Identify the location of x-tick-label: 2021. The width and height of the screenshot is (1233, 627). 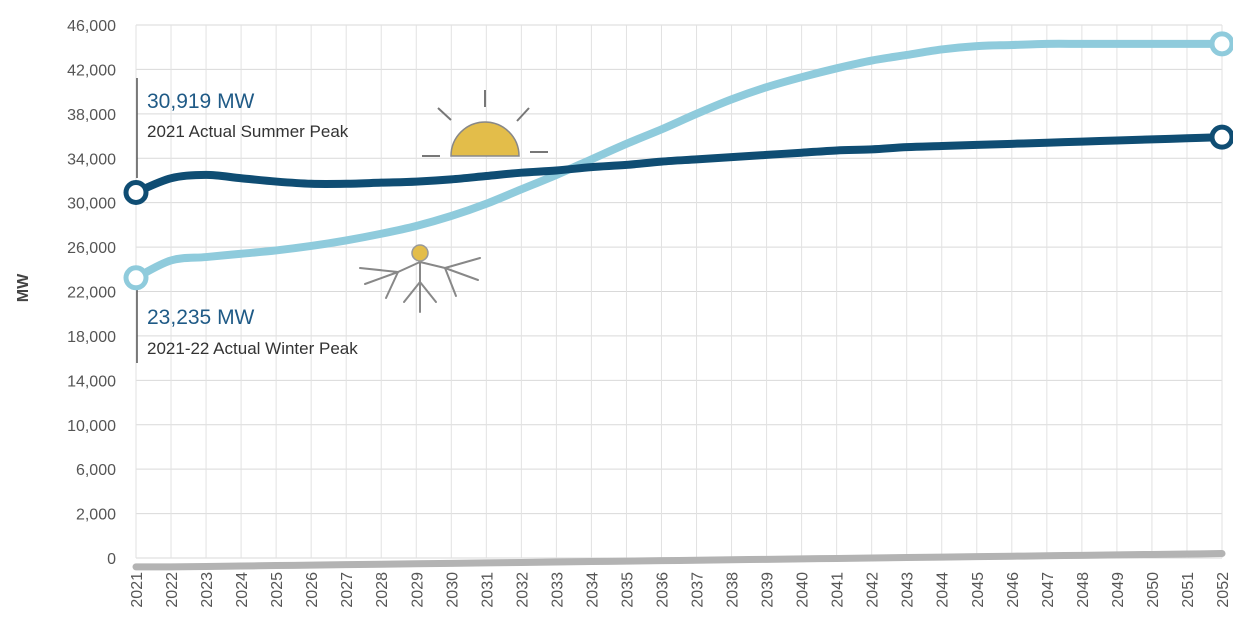
(137, 590).